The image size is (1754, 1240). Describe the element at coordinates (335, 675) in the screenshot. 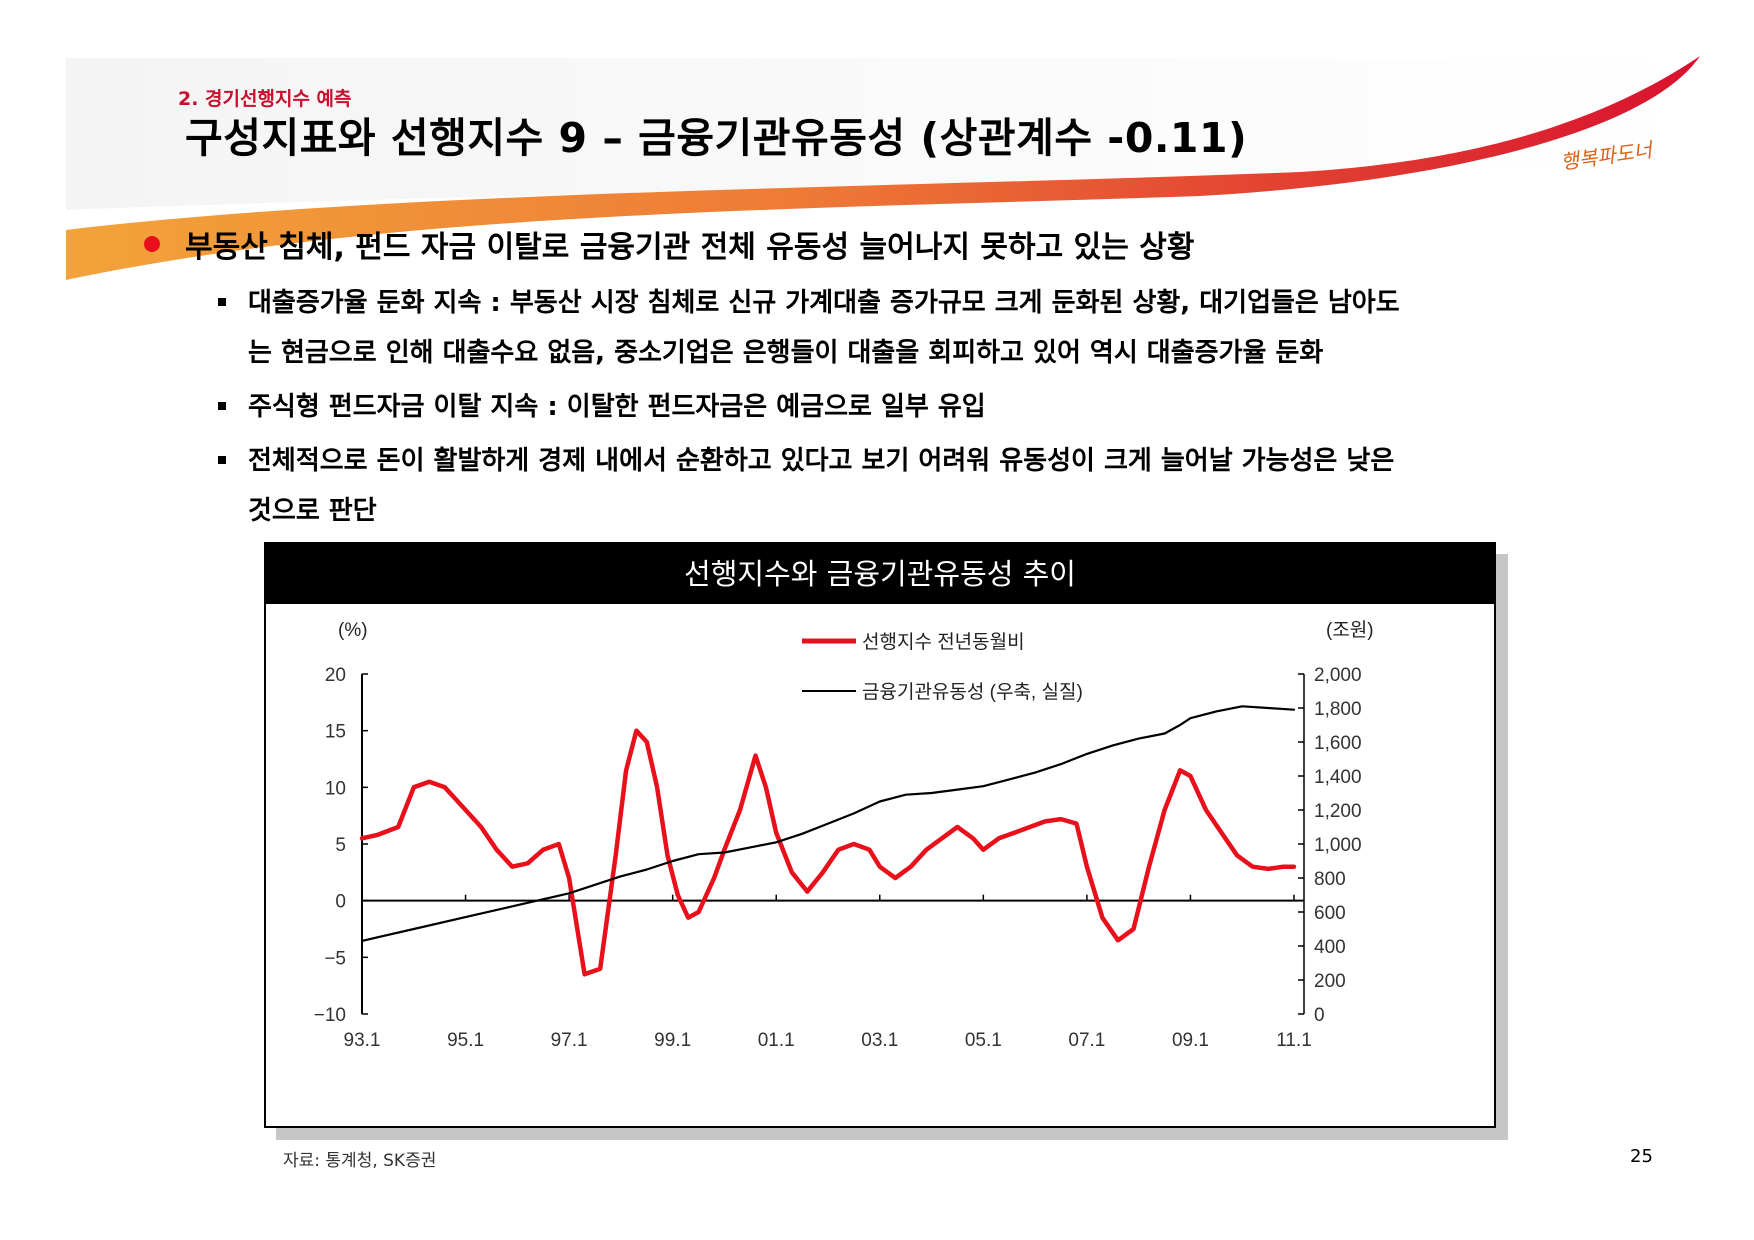

I see `y-left-tick-label: 20` at that location.